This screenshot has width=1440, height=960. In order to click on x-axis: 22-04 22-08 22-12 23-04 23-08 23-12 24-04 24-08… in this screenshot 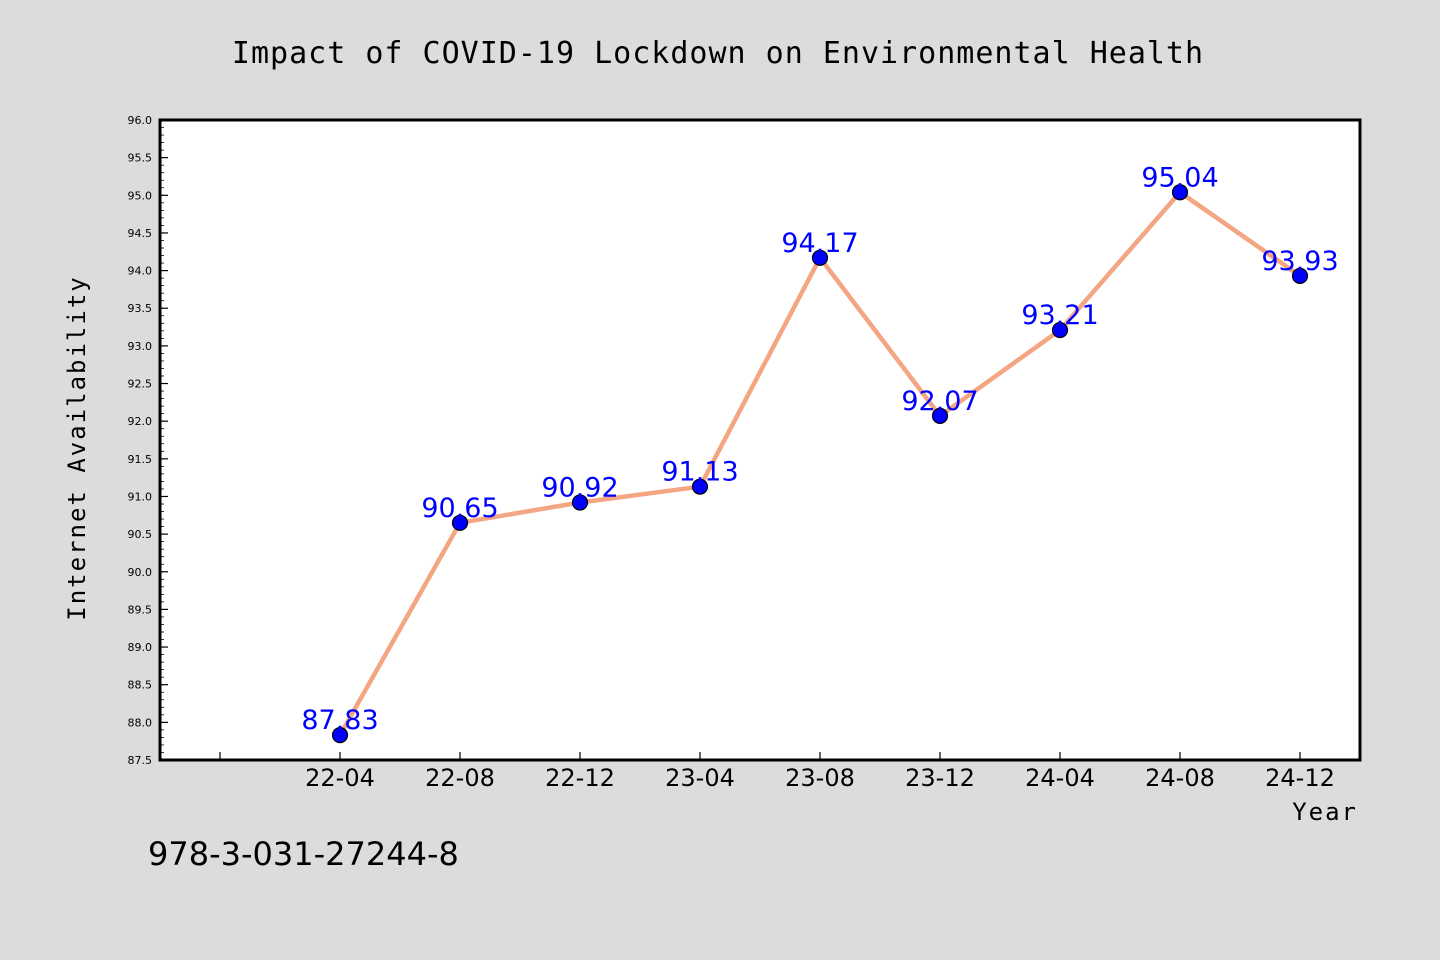, I will do `click(777, 772)`.